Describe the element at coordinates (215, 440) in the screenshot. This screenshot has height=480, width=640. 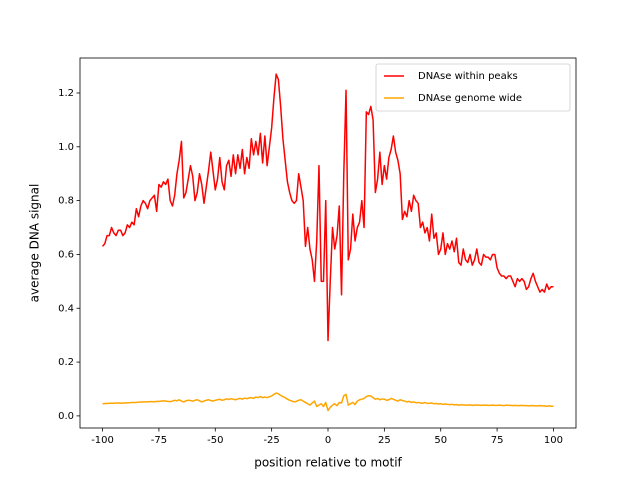
I see `x-tick-label: -50` at that location.